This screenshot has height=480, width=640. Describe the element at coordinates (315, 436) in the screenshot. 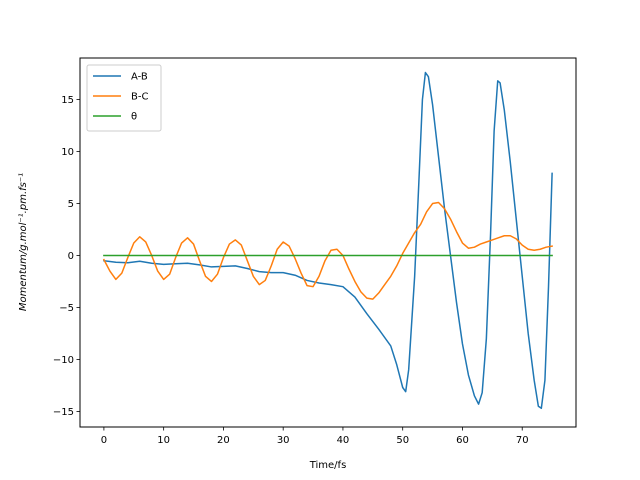

I see `x-axis-ticks: 0 10 20 30 40 50 60 70` at that location.